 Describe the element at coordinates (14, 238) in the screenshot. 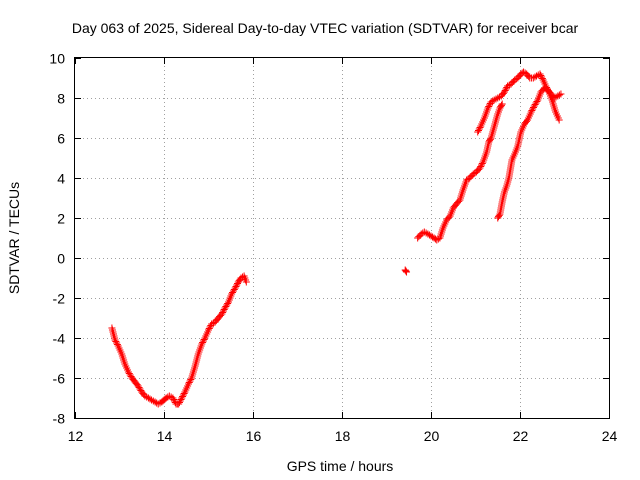

I see `y-axis-label: SDTVAR / TECUs` at that location.